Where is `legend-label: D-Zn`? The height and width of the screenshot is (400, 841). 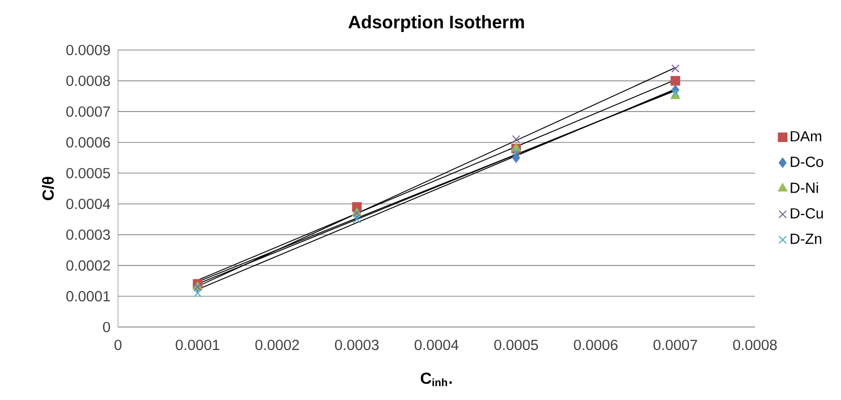 legend-label: D-Zn is located at coordinates (806, 239).